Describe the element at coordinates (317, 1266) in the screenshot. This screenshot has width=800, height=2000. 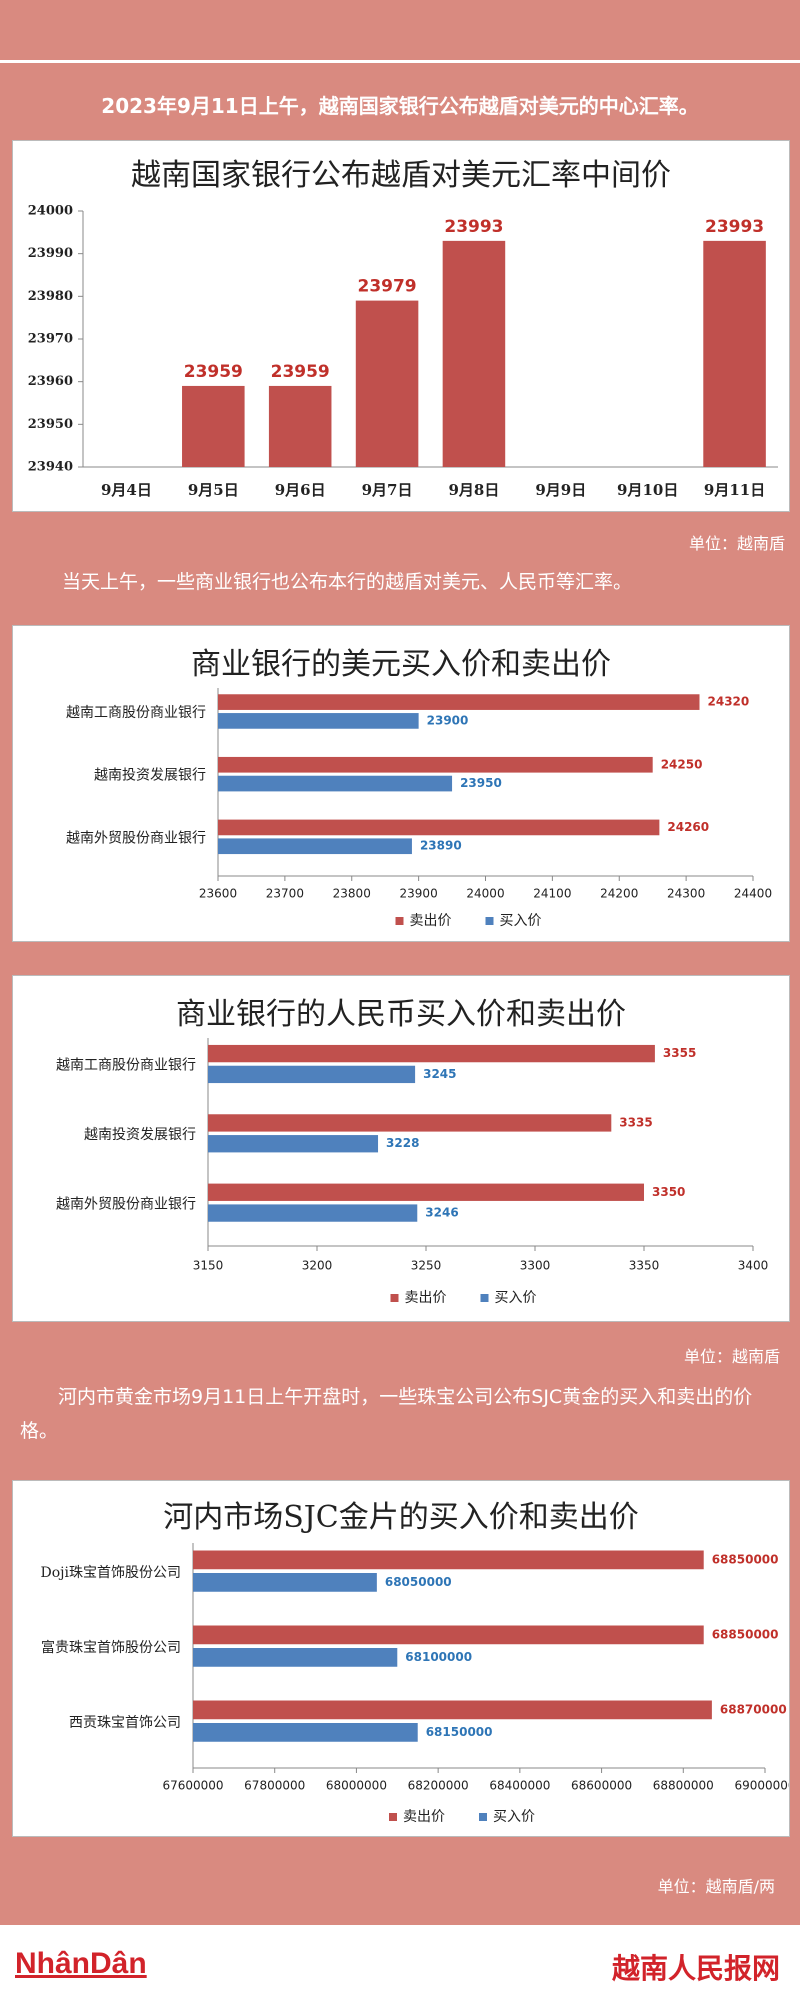
I see `x-tick-label: 3200` at that location.